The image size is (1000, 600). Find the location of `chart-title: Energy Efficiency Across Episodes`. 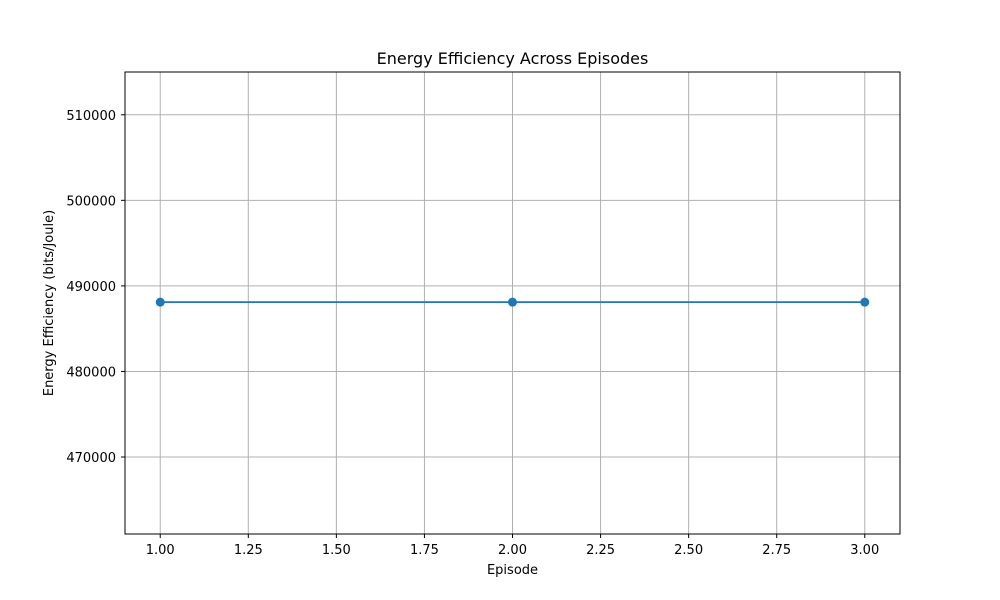

chart-title: Energy Efficiency Across Episodes is located at coordinates (513, 58).